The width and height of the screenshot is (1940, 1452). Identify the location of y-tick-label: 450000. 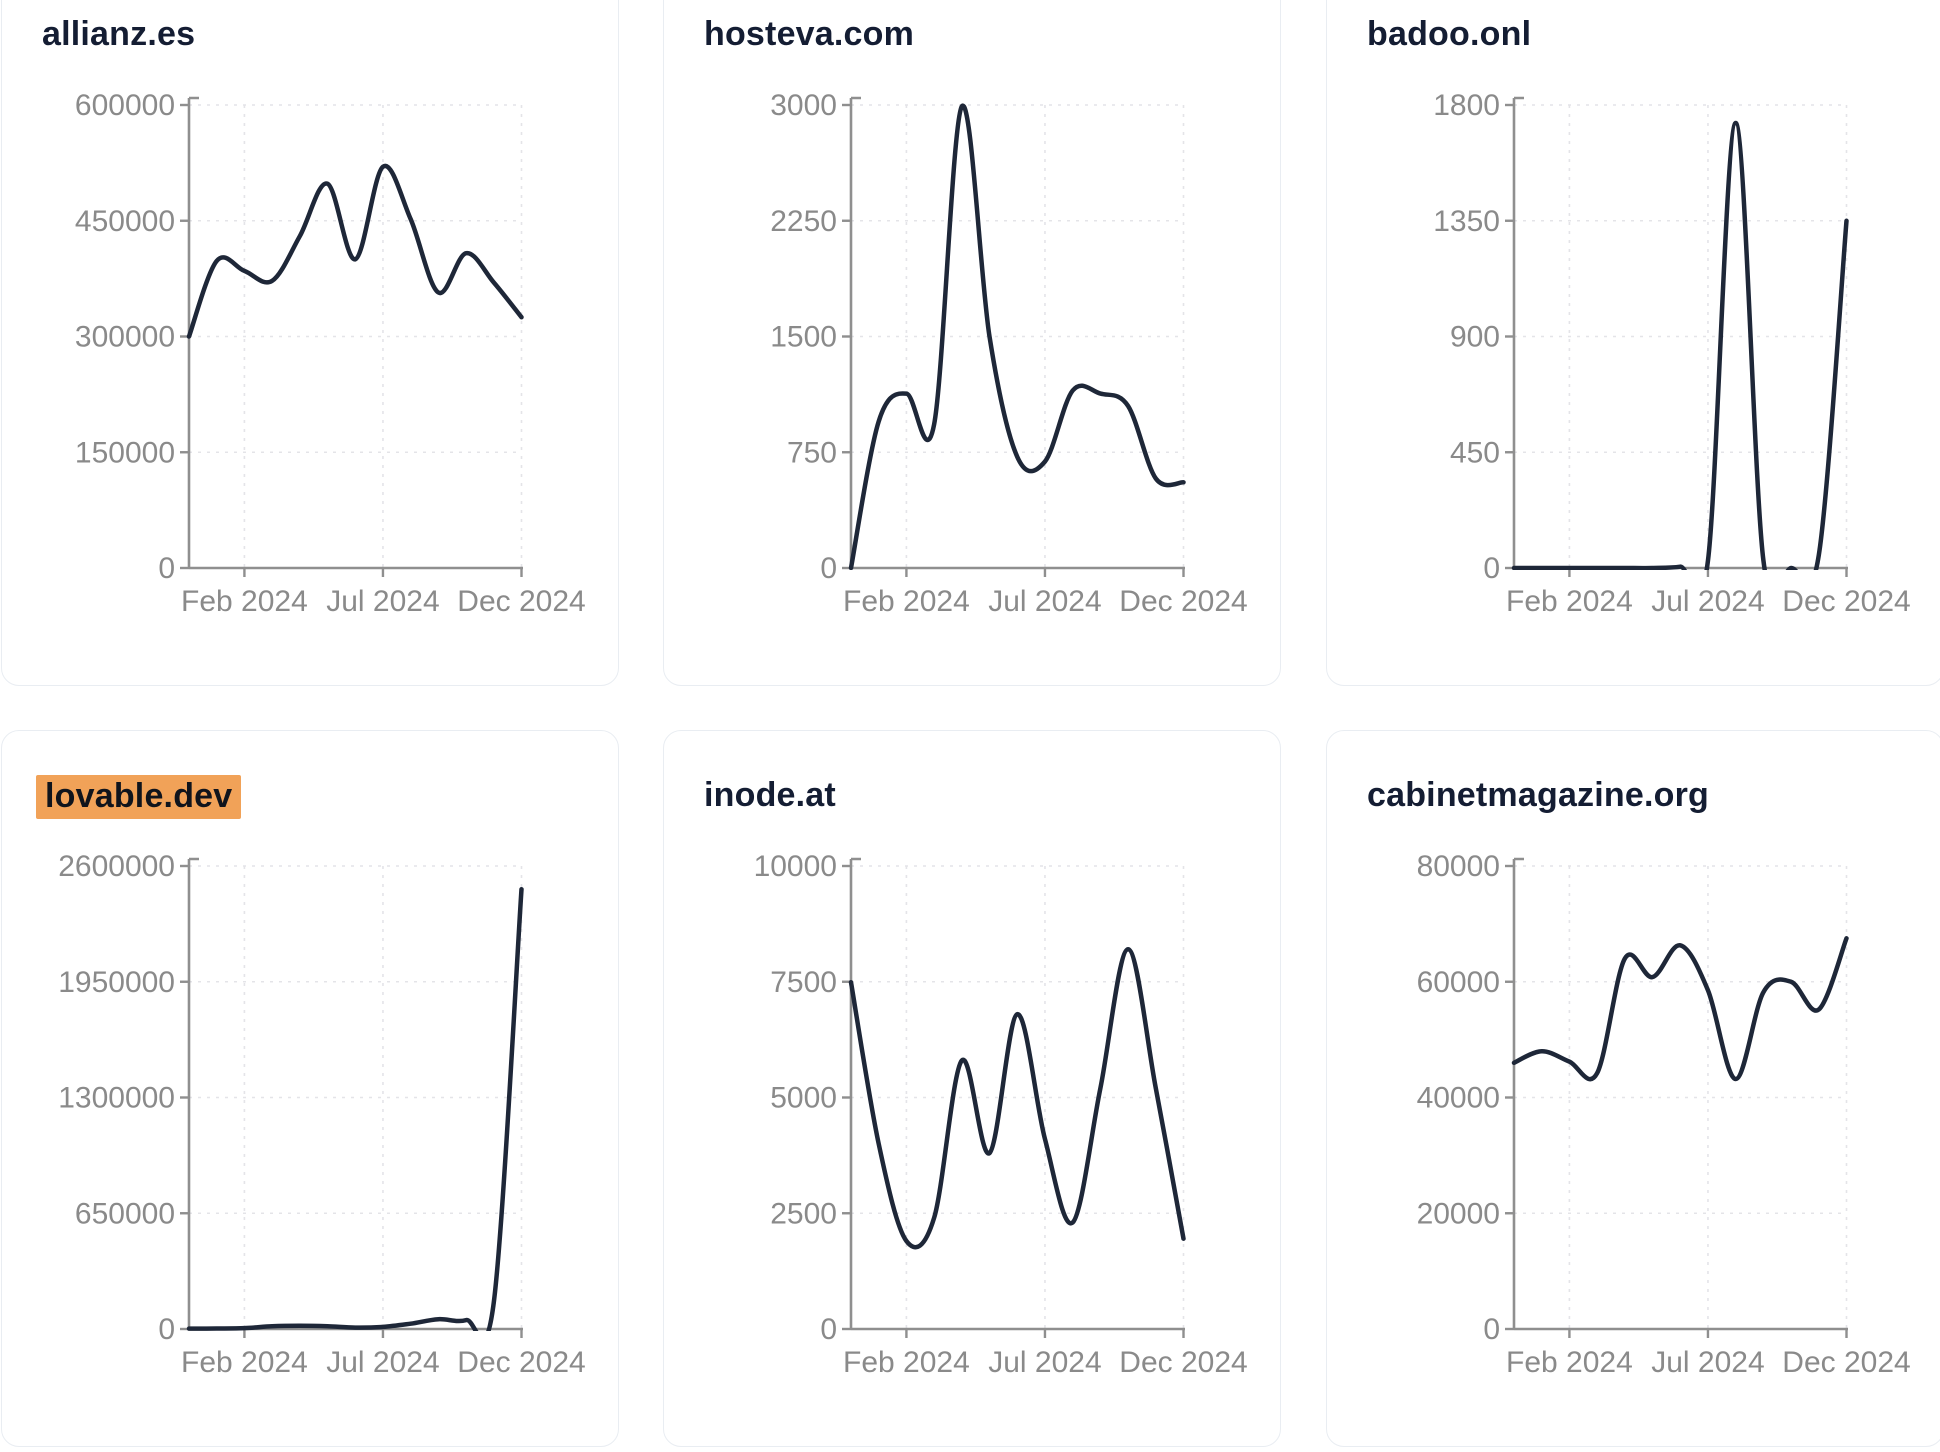
(125, 221).